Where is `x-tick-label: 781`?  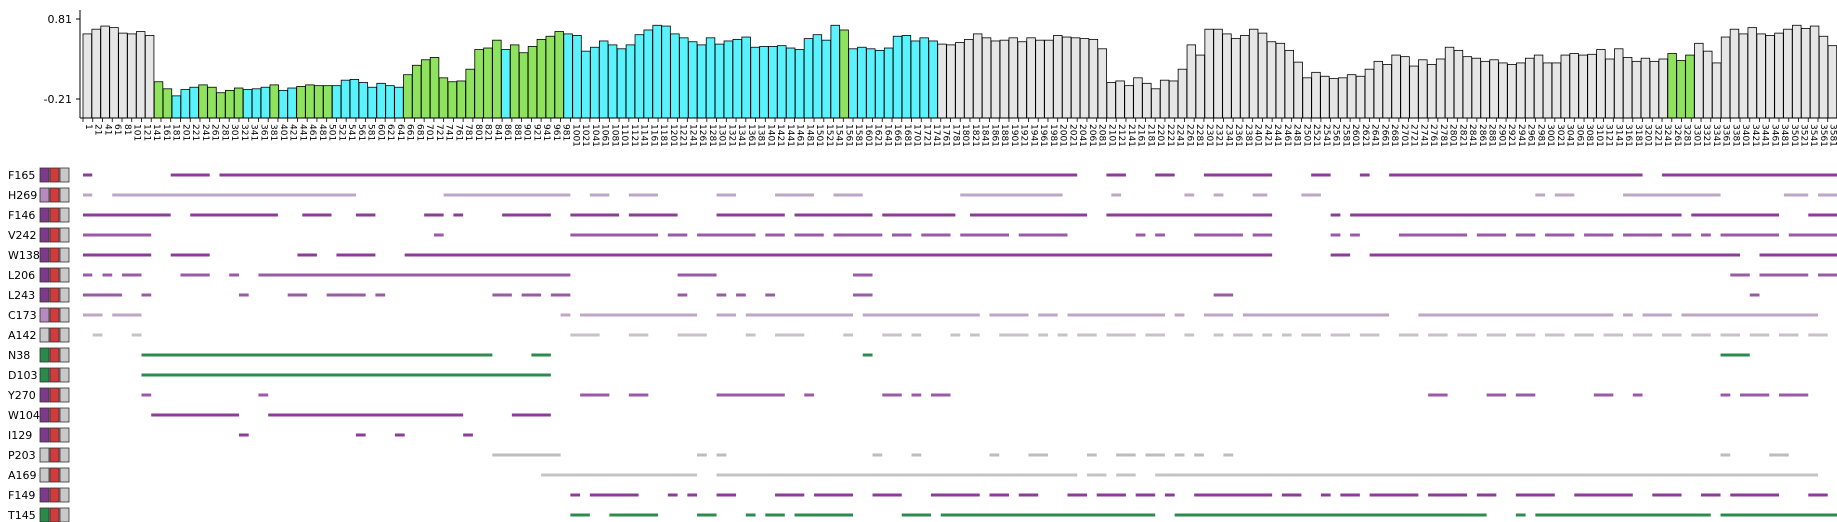 x-tick-label: 781 is located at coordinates (468, 132).